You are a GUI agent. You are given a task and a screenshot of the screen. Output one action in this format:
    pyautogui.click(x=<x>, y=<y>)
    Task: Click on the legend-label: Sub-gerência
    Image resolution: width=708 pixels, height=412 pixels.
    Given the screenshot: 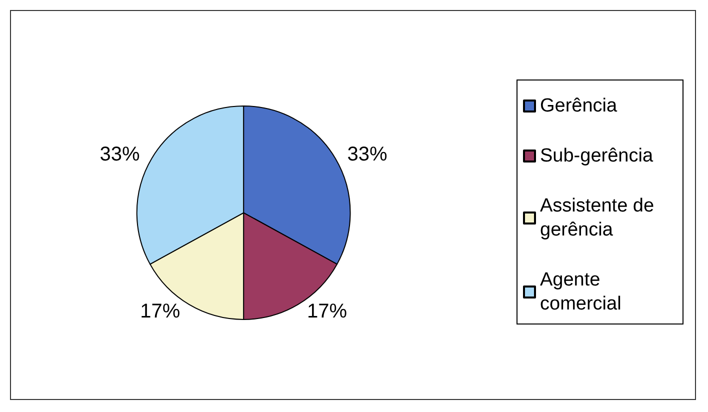 What is the action you would take?
    pyautogui.click(x=597, y=156)
    